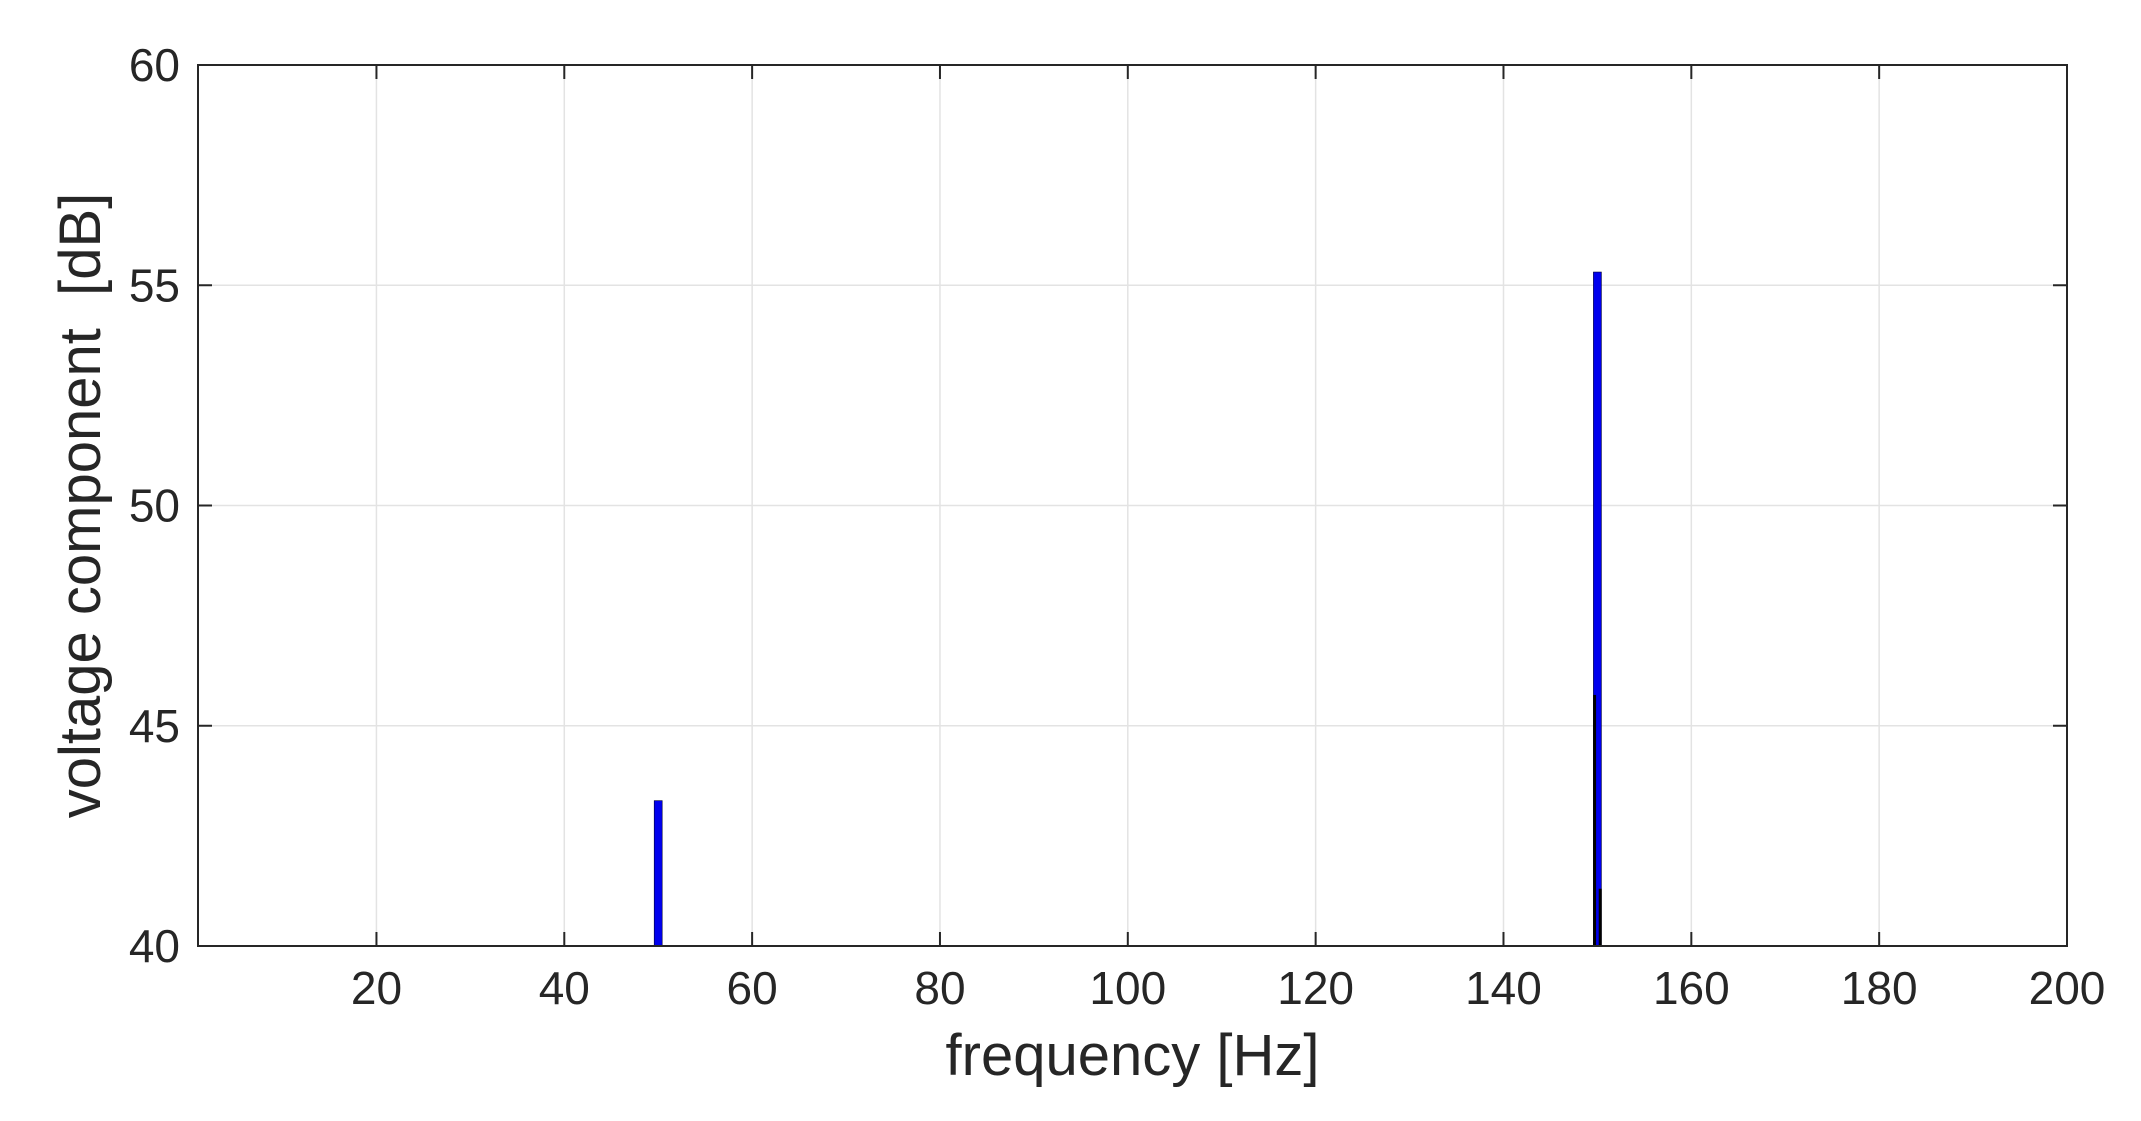 This screenshot has width=2141, height=1121. I want to click on x-tick-label: 20, so click(376, 988).